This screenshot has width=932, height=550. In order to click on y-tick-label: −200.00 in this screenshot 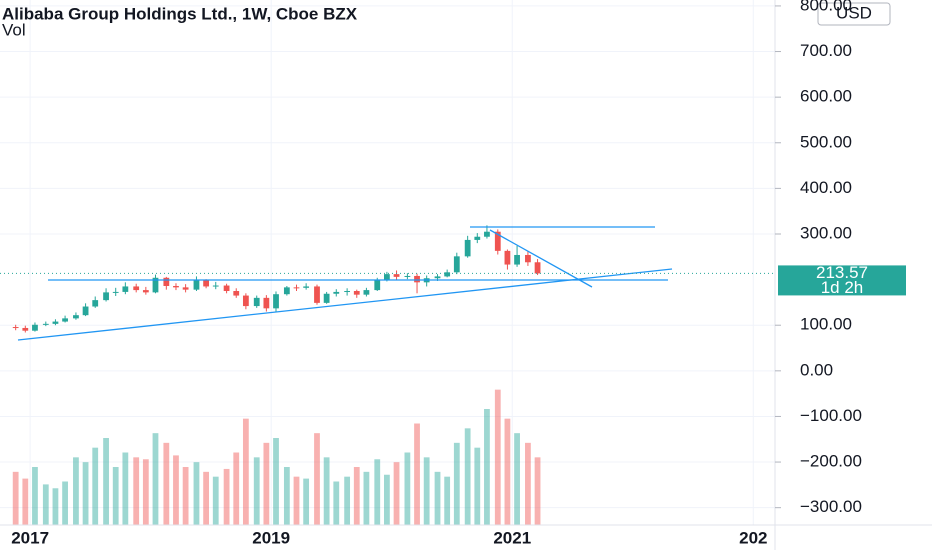, I will do `click(831, 461)`.